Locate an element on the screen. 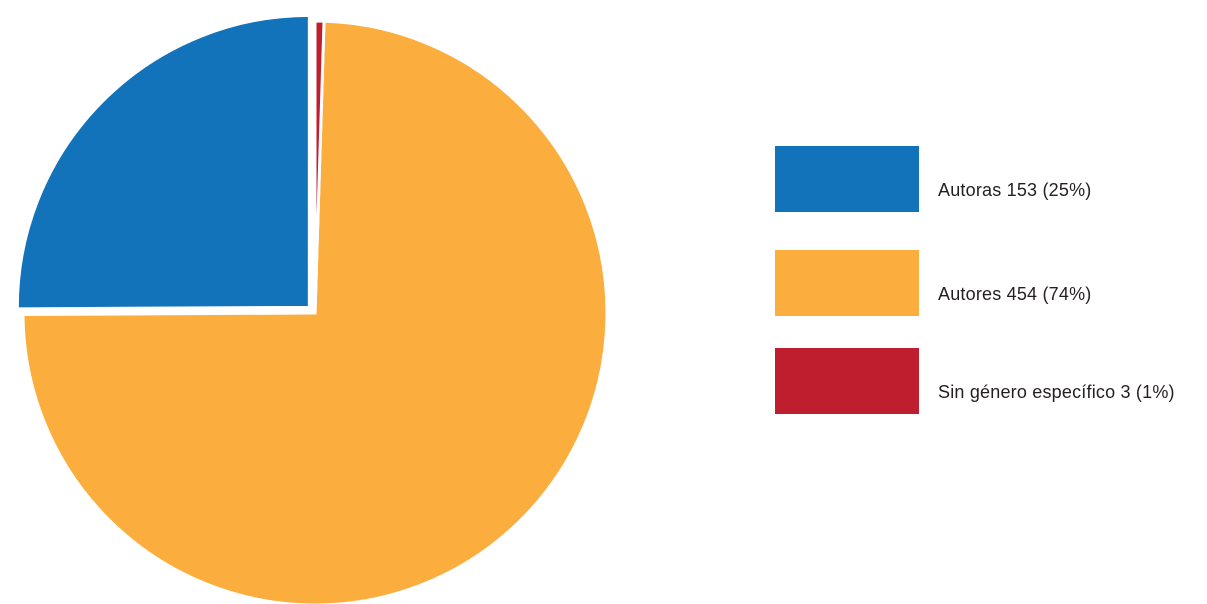 The width and height of the screenshot is (1207, 604). legend-swatch-sin-genero is located at coordinates (847, 381).